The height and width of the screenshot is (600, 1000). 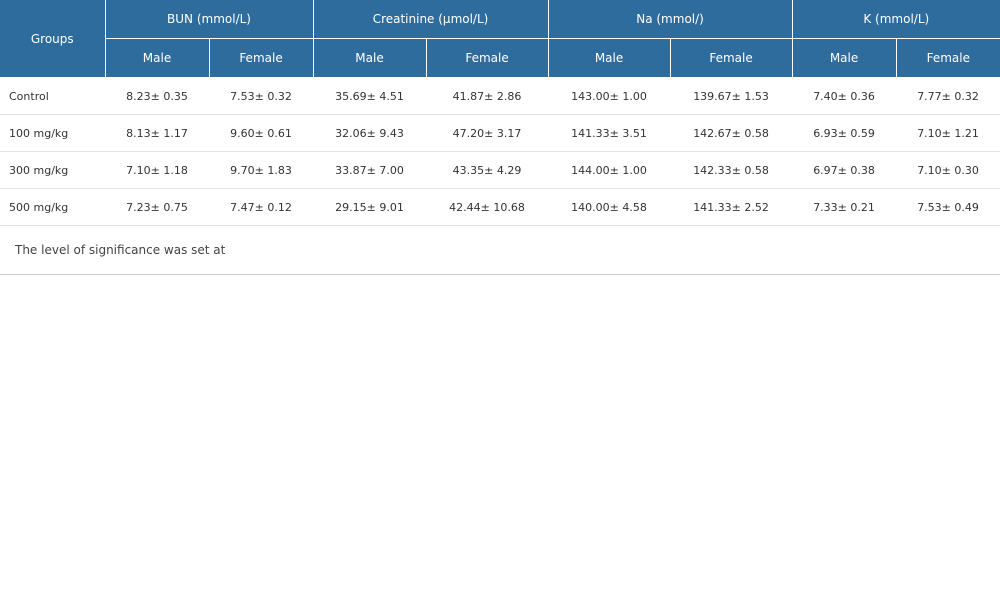 I want to click on table-cell: 7.40± 0.36, so click(x=844, y=96).